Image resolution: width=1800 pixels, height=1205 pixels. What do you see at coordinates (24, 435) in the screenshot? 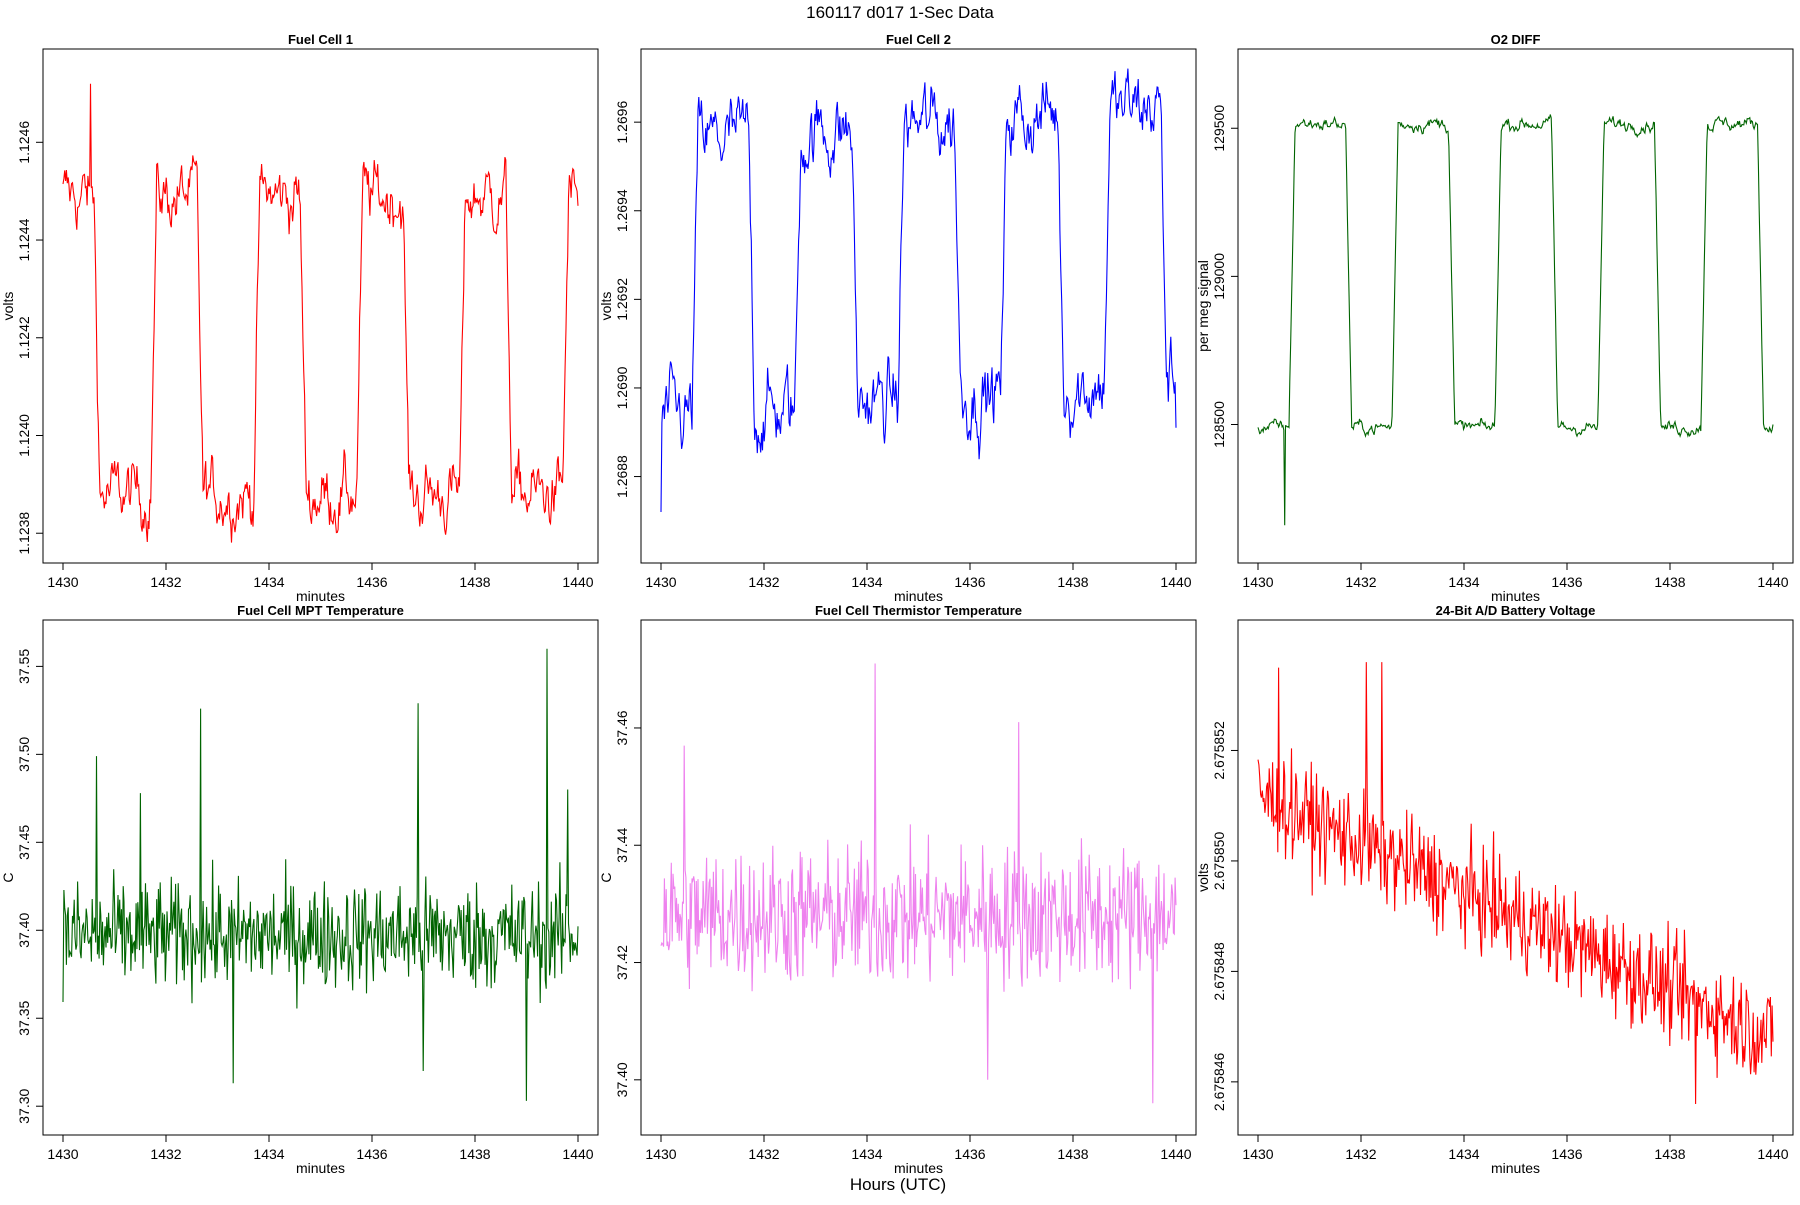
I see `y-tick-label: 1.1240` at bounding box center [24, 435].